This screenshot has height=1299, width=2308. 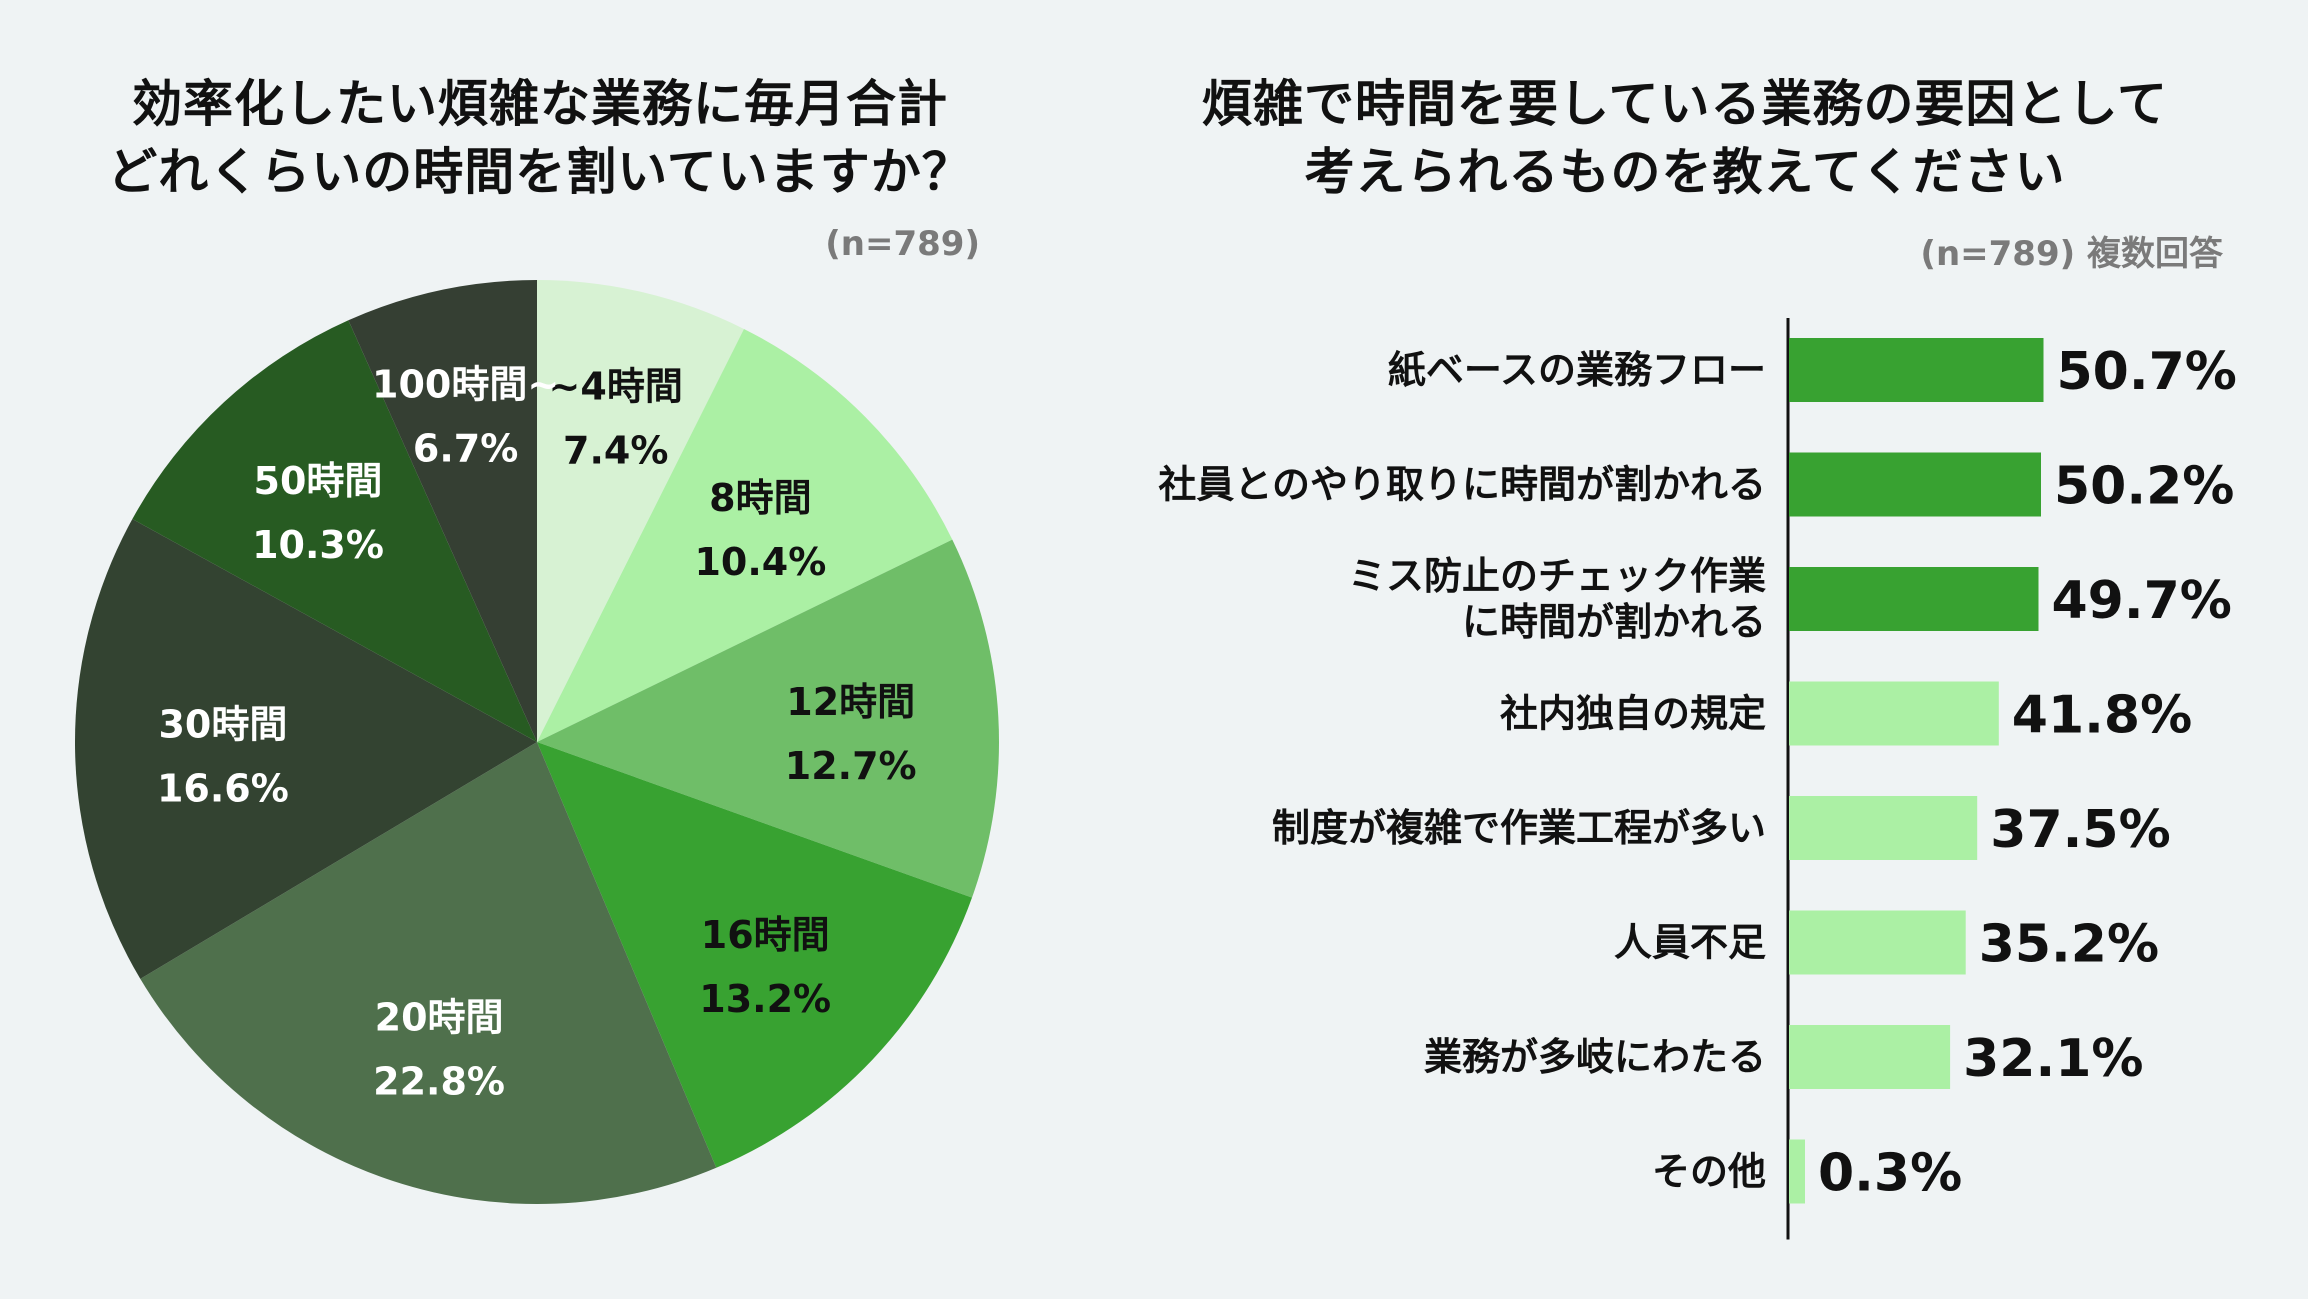 I want to click on bar-category-label: 業務が多岐にわたる, so click(x=1595, y=1057).